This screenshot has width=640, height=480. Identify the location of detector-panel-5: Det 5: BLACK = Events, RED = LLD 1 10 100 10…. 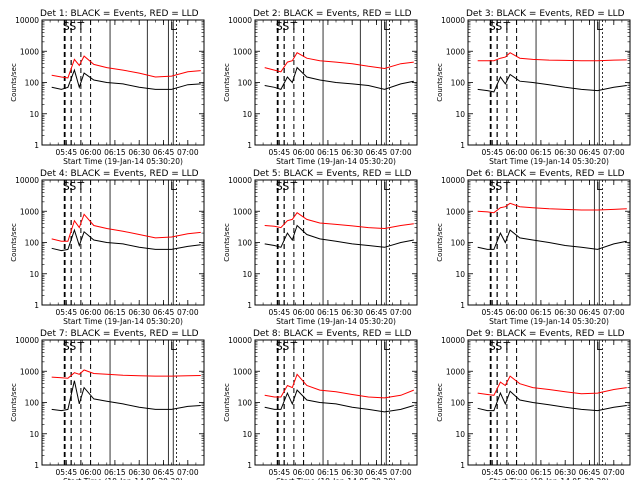
(320, 247).